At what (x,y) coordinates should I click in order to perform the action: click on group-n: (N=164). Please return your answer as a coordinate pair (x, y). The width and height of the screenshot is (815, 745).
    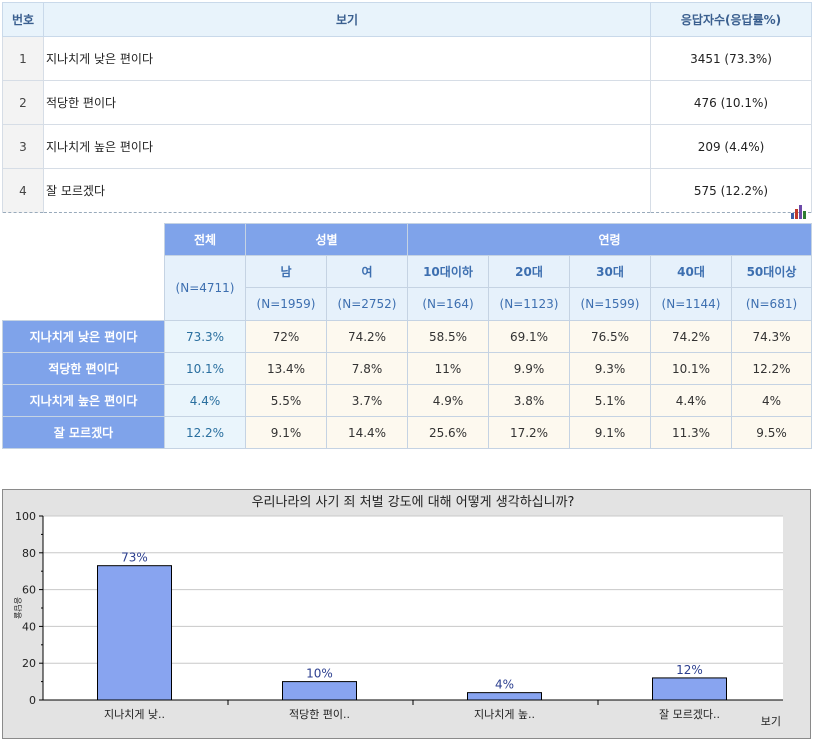
    Looking at the image, I should click on (448, 304).